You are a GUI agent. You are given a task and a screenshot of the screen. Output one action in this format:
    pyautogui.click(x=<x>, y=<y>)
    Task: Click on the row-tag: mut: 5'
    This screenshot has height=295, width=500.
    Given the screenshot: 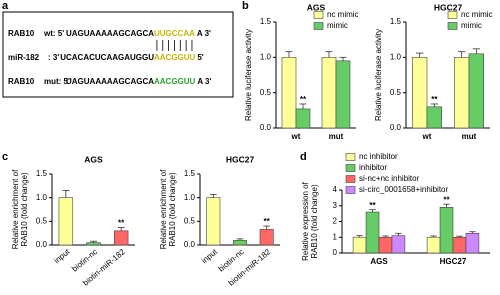 What is the action you would take?
    pyautogui.click(x=57, y=81)
    